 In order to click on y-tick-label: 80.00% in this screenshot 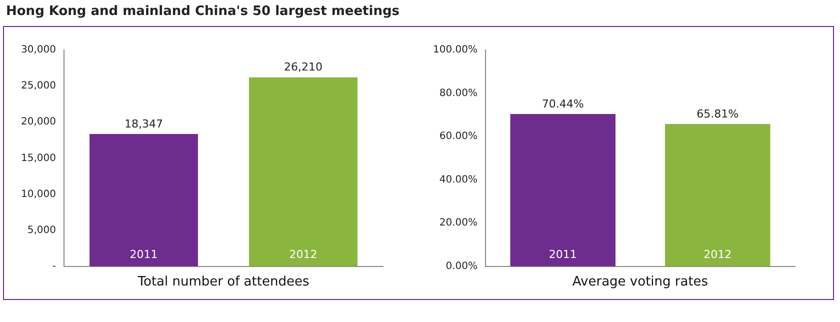, I will do `click(458, 93)`.